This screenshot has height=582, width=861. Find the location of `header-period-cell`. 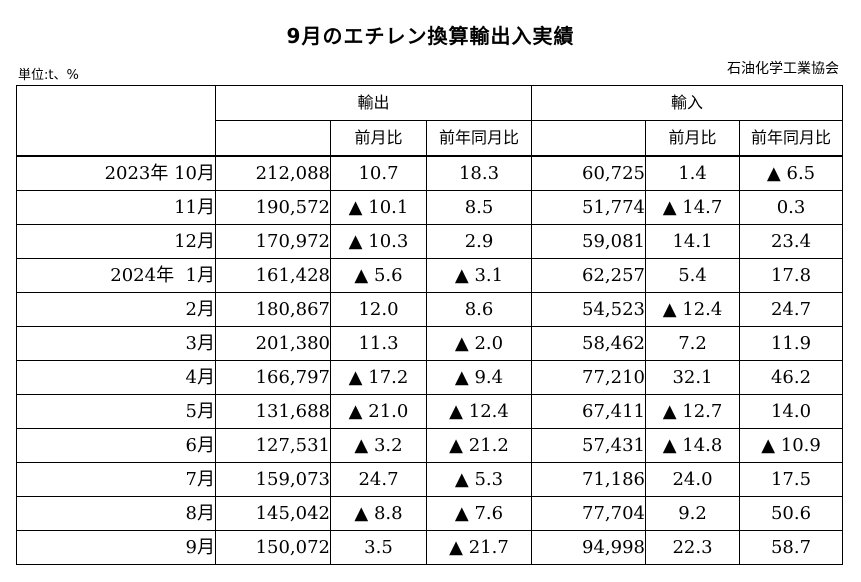

header-period-cell is located at coordinates (116, 121).